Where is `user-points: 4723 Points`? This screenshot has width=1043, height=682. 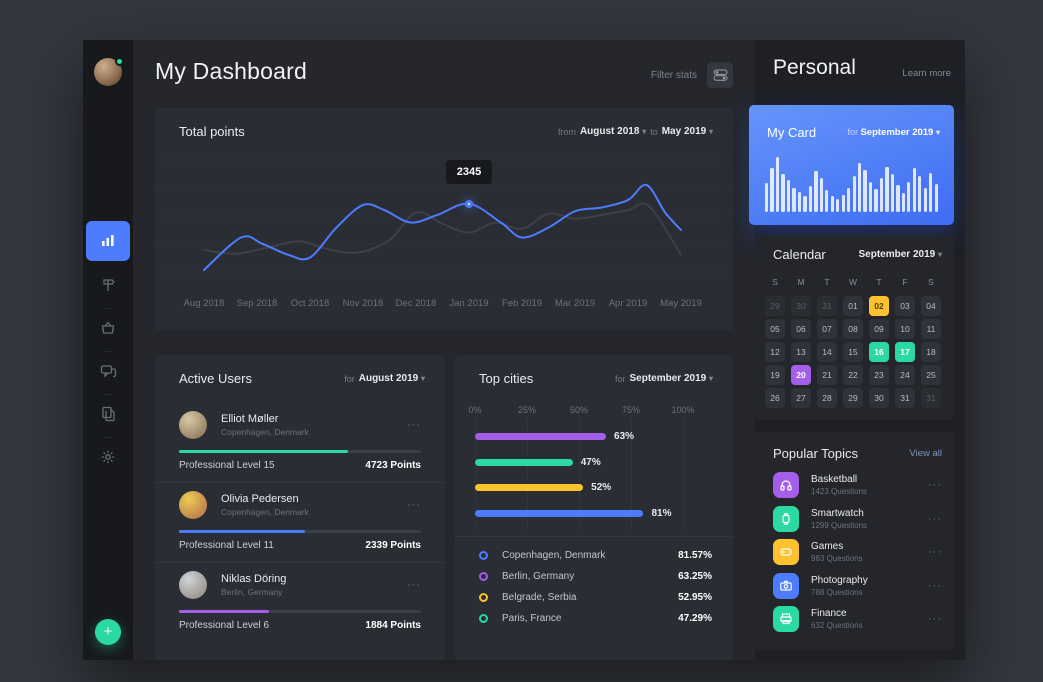 user-points: 4723 Points is located at coordinates (393, 465).